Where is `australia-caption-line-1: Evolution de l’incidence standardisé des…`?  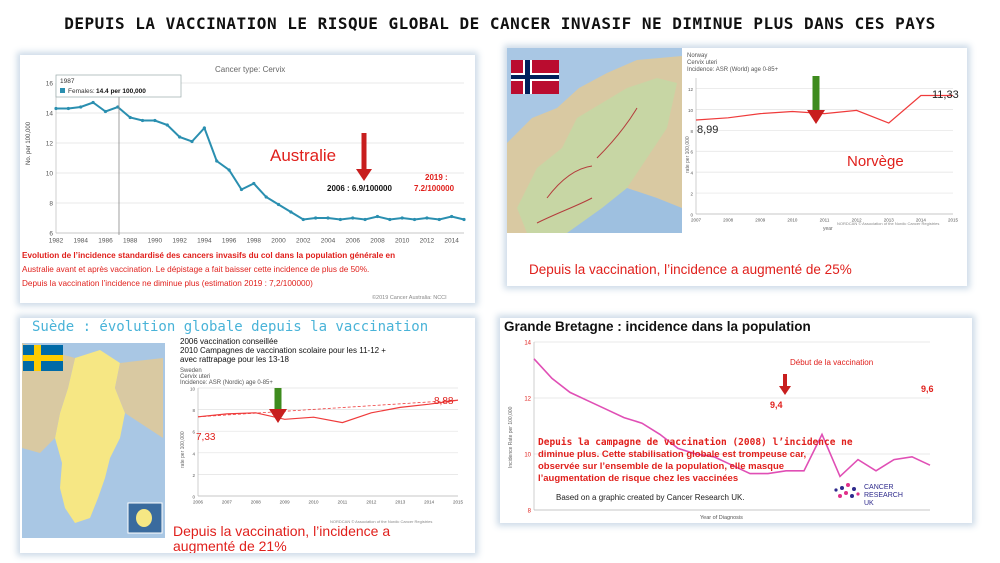
australia-caption-line-1: Evolution de l’incidence standardisé des… is located at coordinates (208, 255).